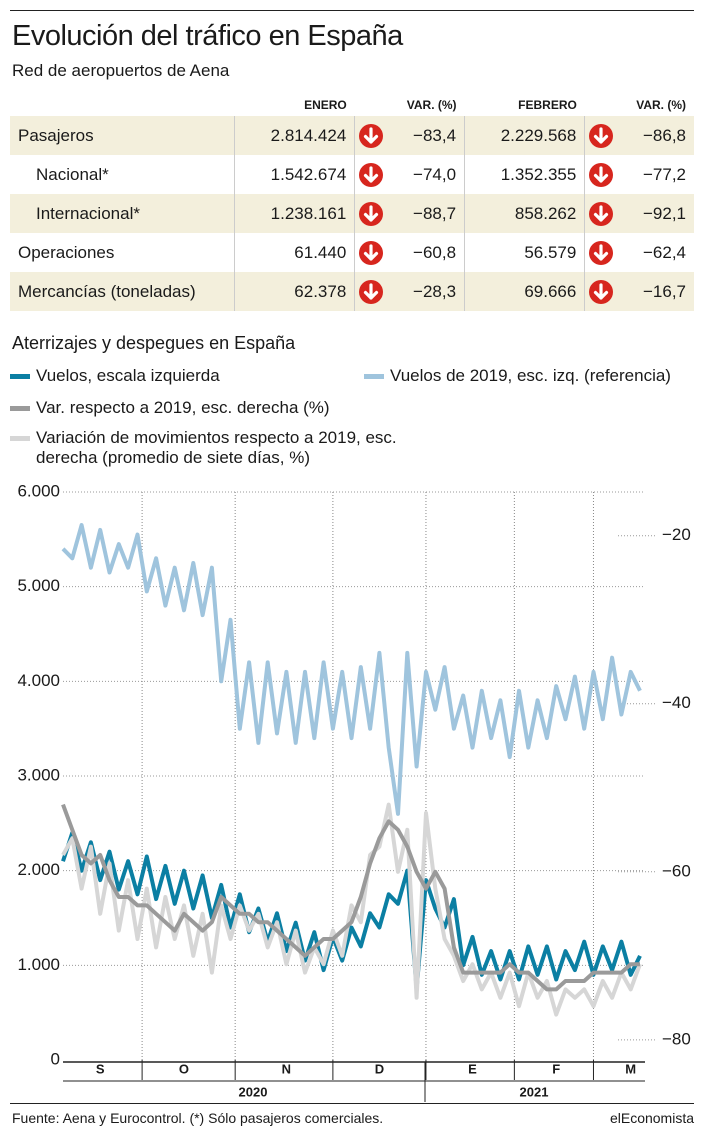 The height and width of the screenshot is (1139, 706). I want to click on row-label: Mercancías (toneladas), so click(122, 291).